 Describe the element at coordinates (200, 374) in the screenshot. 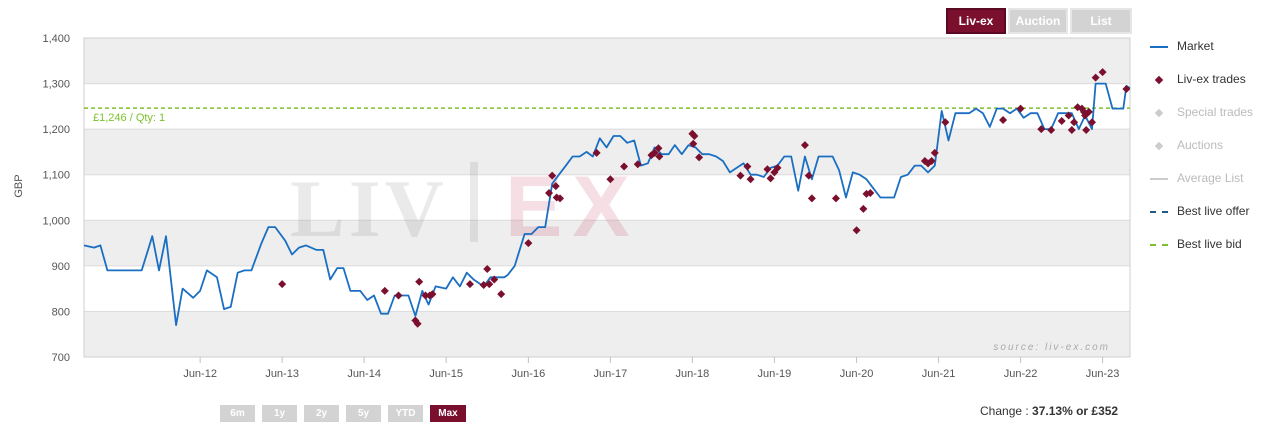

I see `x-tick-label: Jun-12` at that location.